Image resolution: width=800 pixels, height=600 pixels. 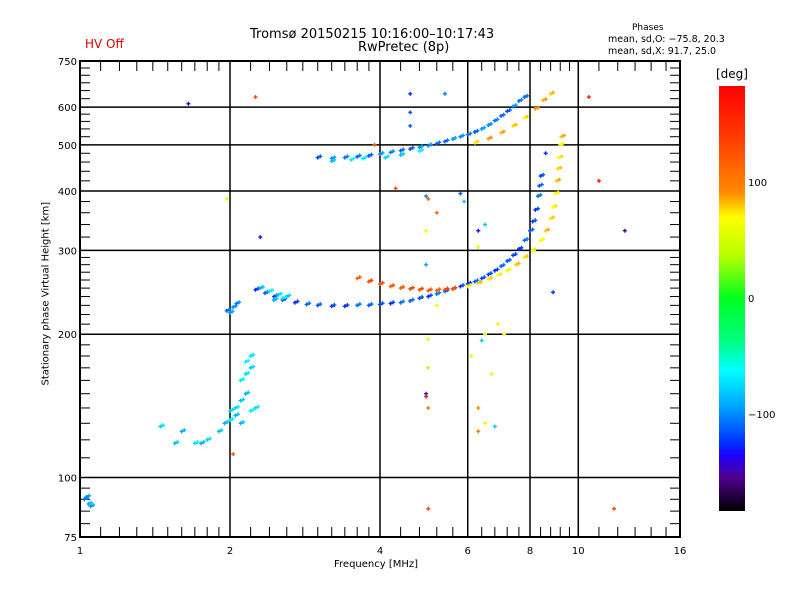 I want to click on y-tick-label: 100, so click(x=67, y=479).